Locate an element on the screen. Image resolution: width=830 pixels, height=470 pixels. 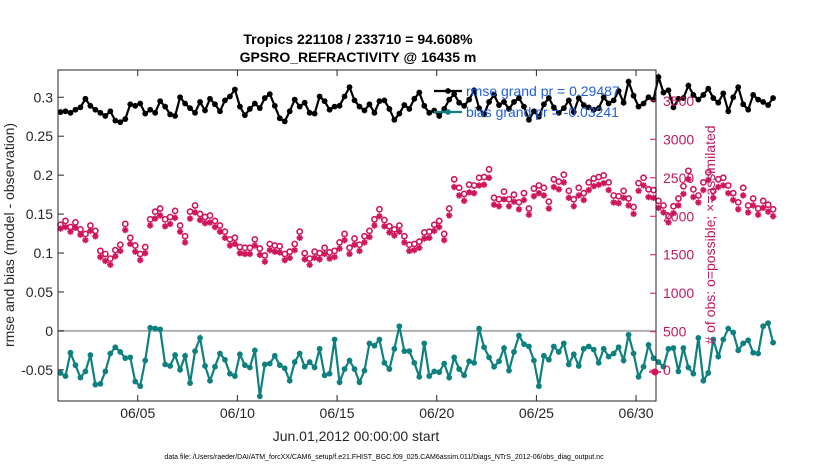
right-axis-marker is located at coordinates (655, 372).